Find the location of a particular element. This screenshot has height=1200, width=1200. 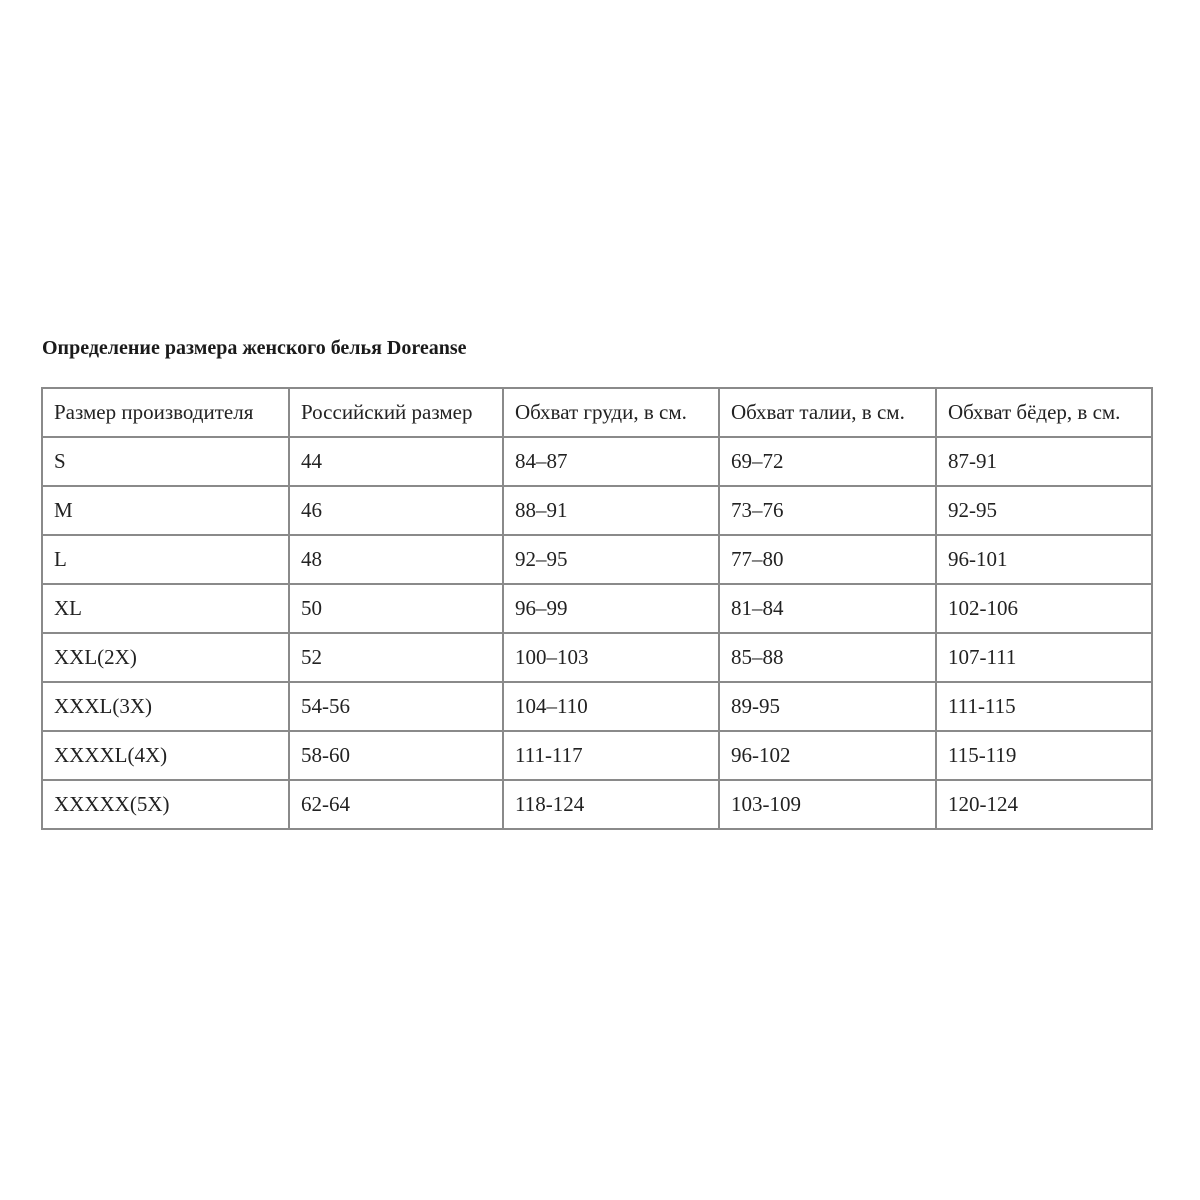

cell-hips: 107-111 is located at coordinates (1044, 657).